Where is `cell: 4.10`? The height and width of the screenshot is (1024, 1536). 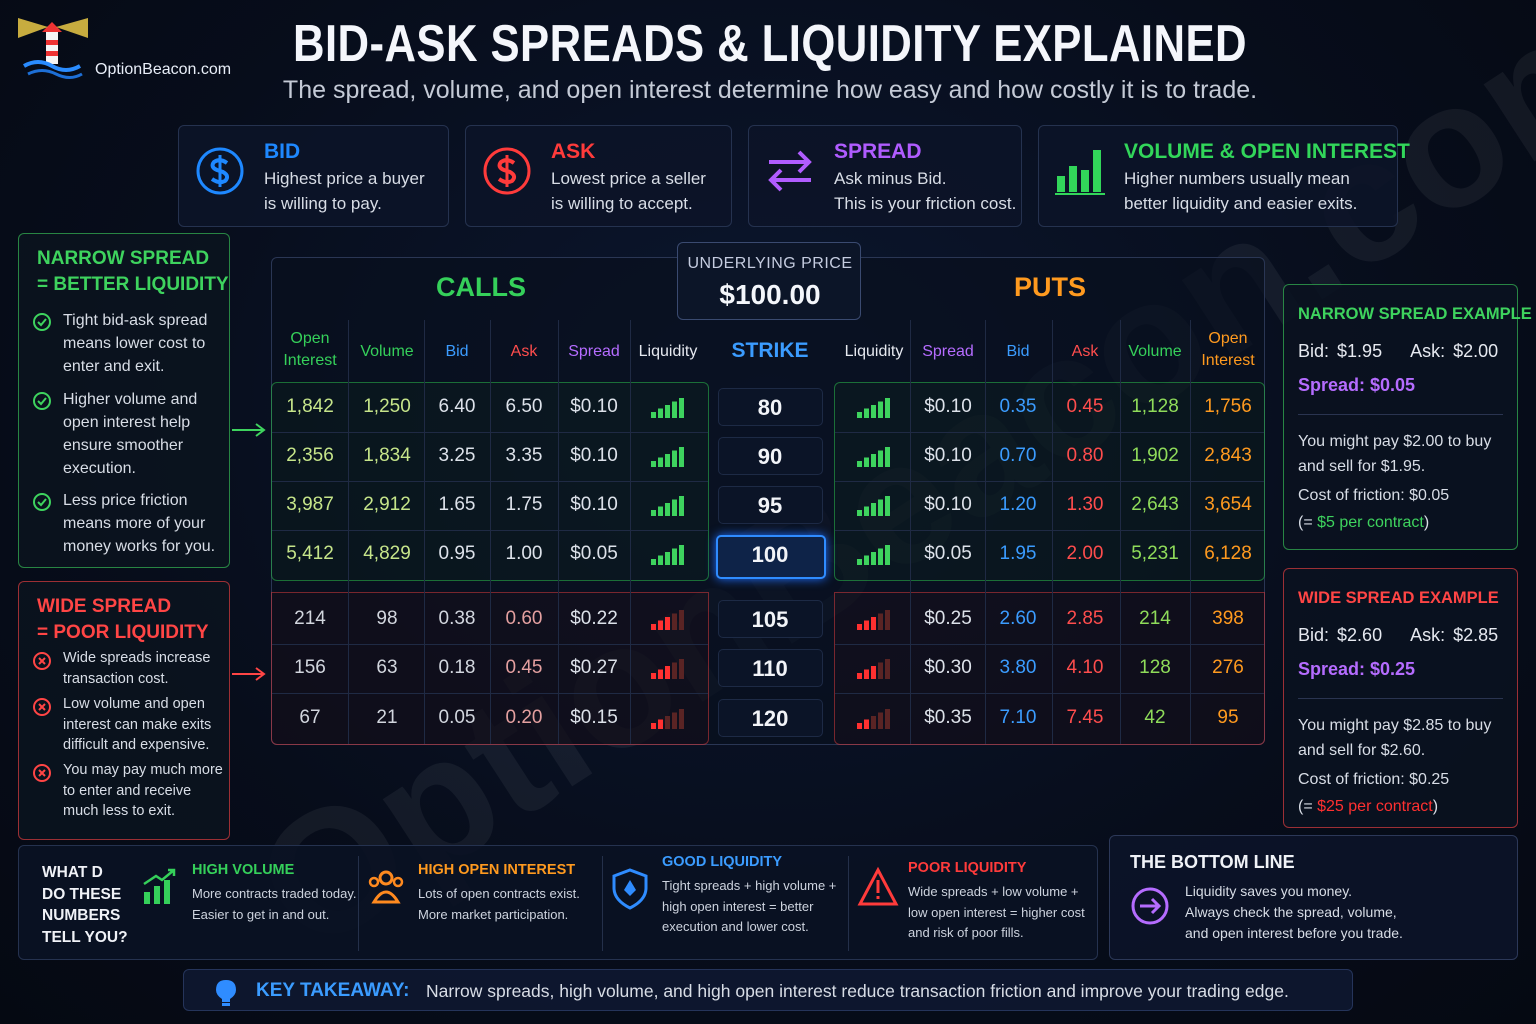
cell: 4.10 is located at coordinates (1085, 668).